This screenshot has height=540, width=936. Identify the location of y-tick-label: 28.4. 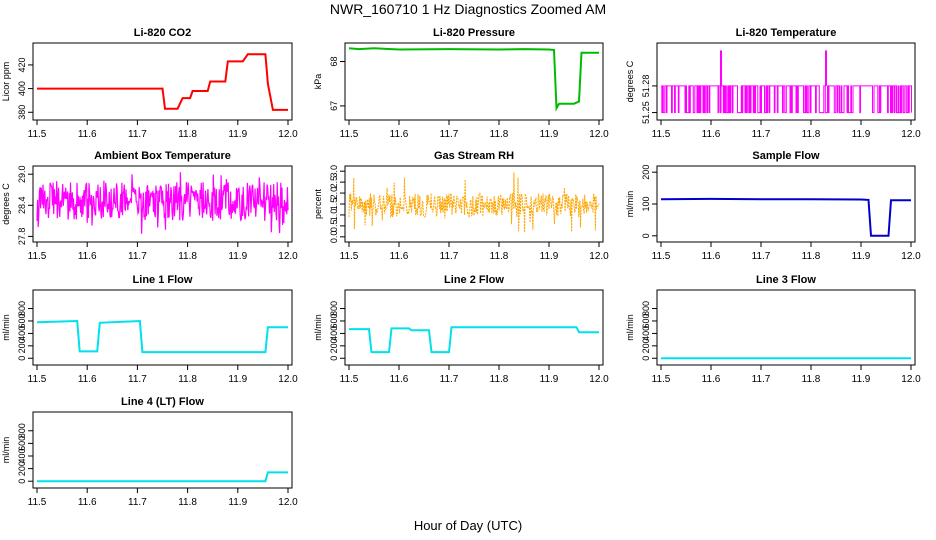
(22, 206).